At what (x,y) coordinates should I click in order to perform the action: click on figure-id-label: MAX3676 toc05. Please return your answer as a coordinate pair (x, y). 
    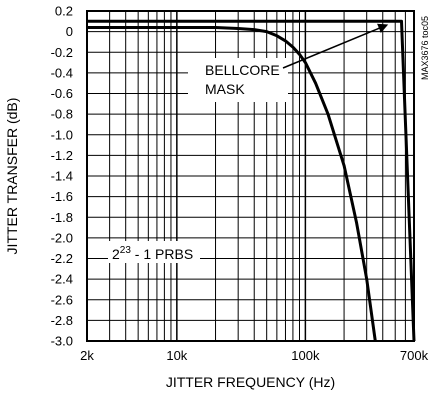
    Looking at the image, I should click on (425, 48).